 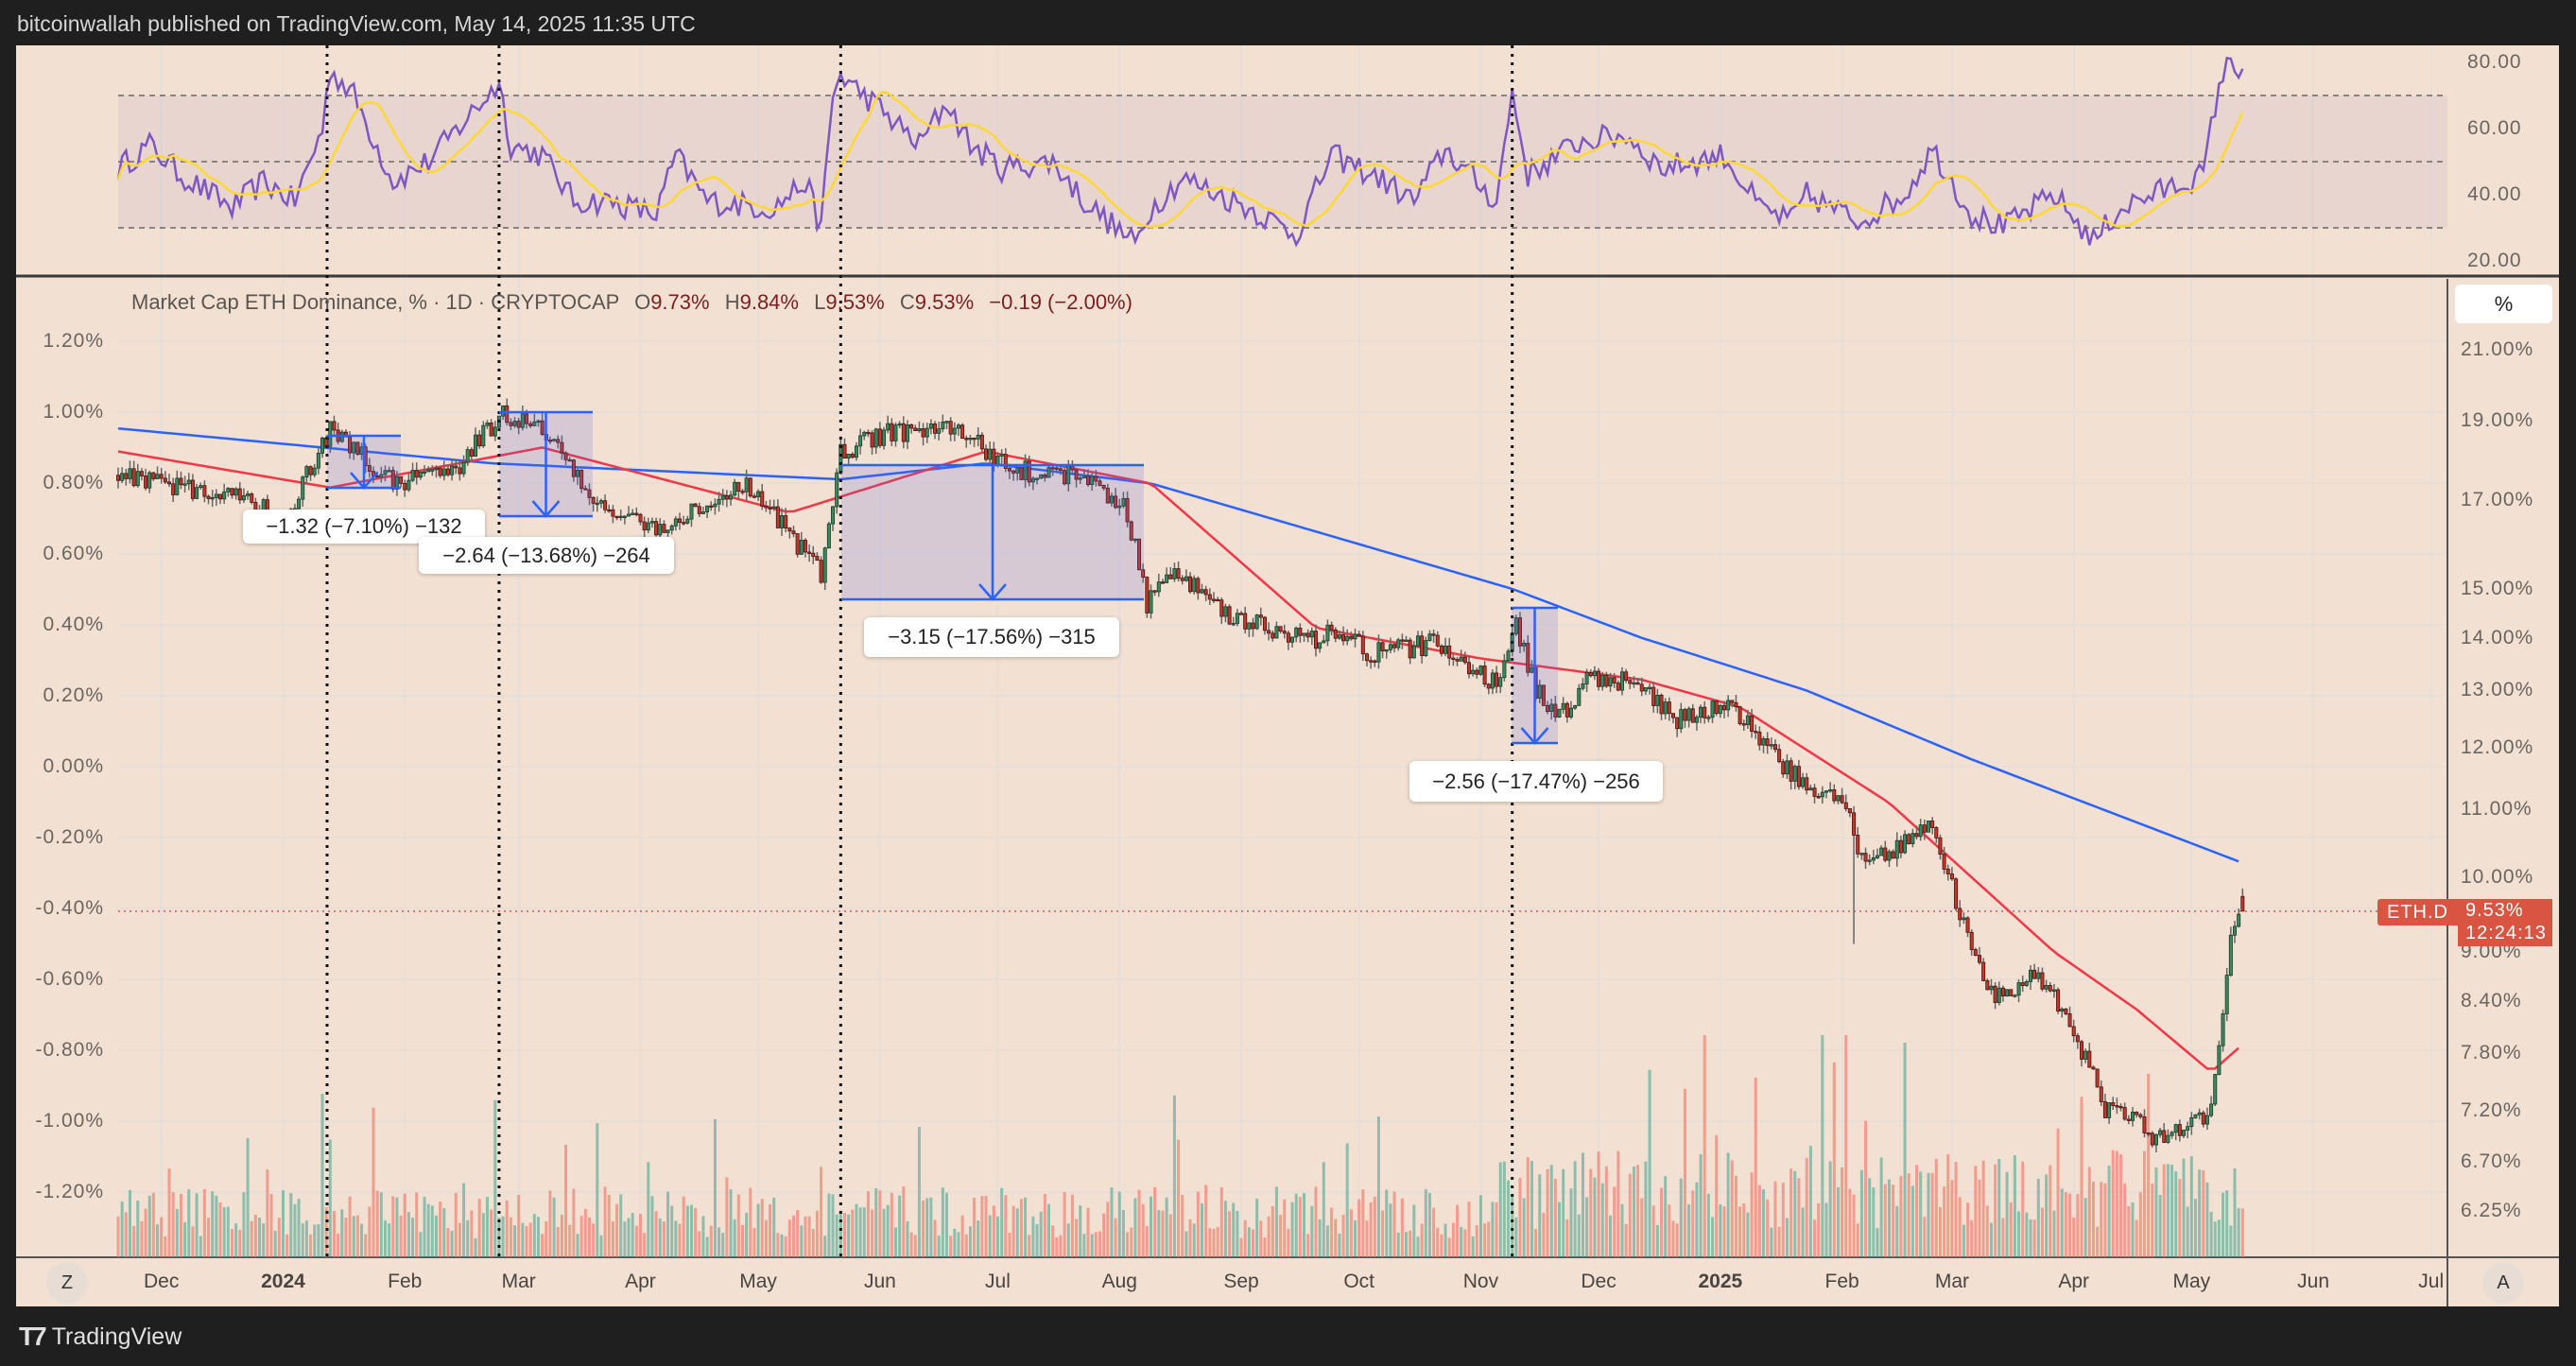 What do you see at coordinates (2491, 1109) in the screenshot?
I see `price-axis-label: 7.20%` at bounding box center [2491, 1109].